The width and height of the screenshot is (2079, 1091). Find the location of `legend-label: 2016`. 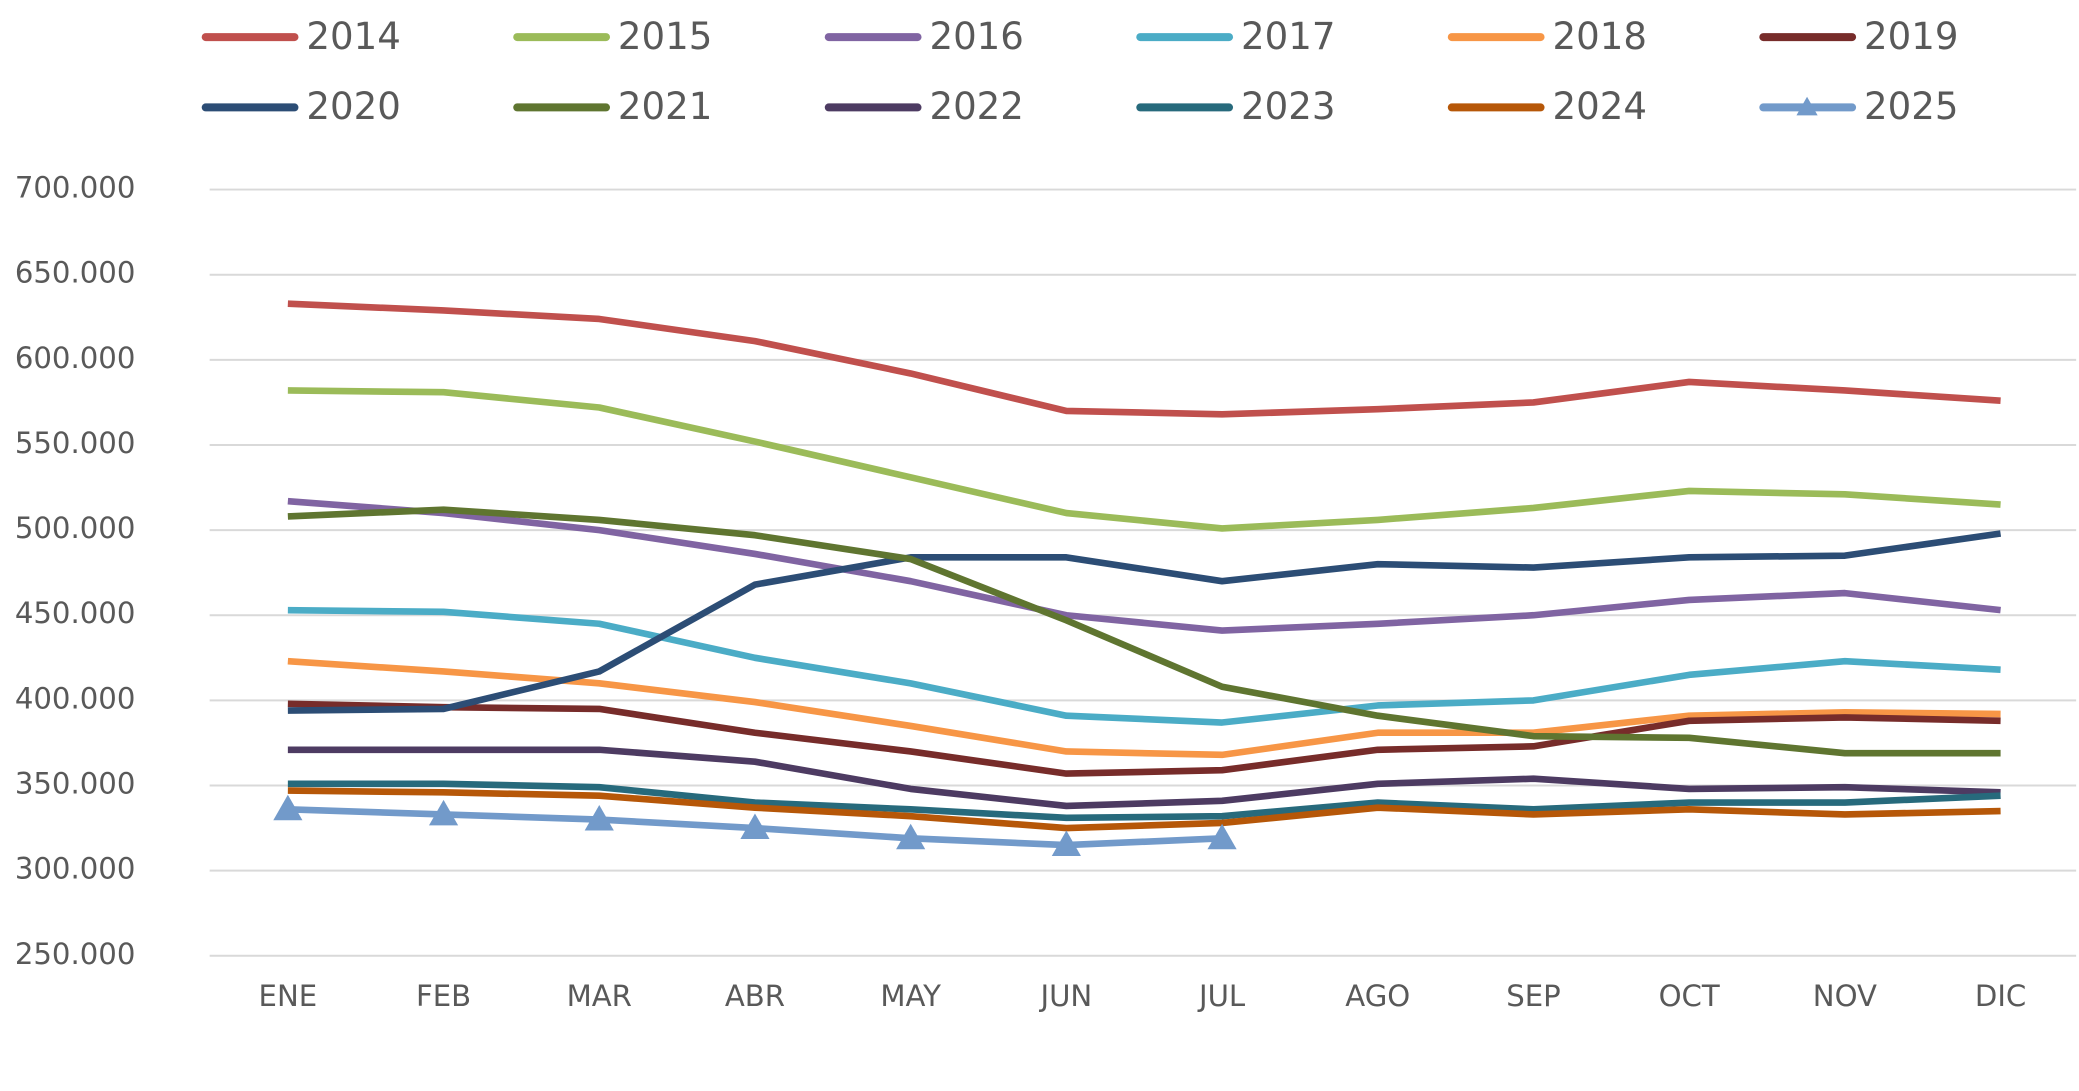

legend-label: 2016 is located at coordinates (976, 36).